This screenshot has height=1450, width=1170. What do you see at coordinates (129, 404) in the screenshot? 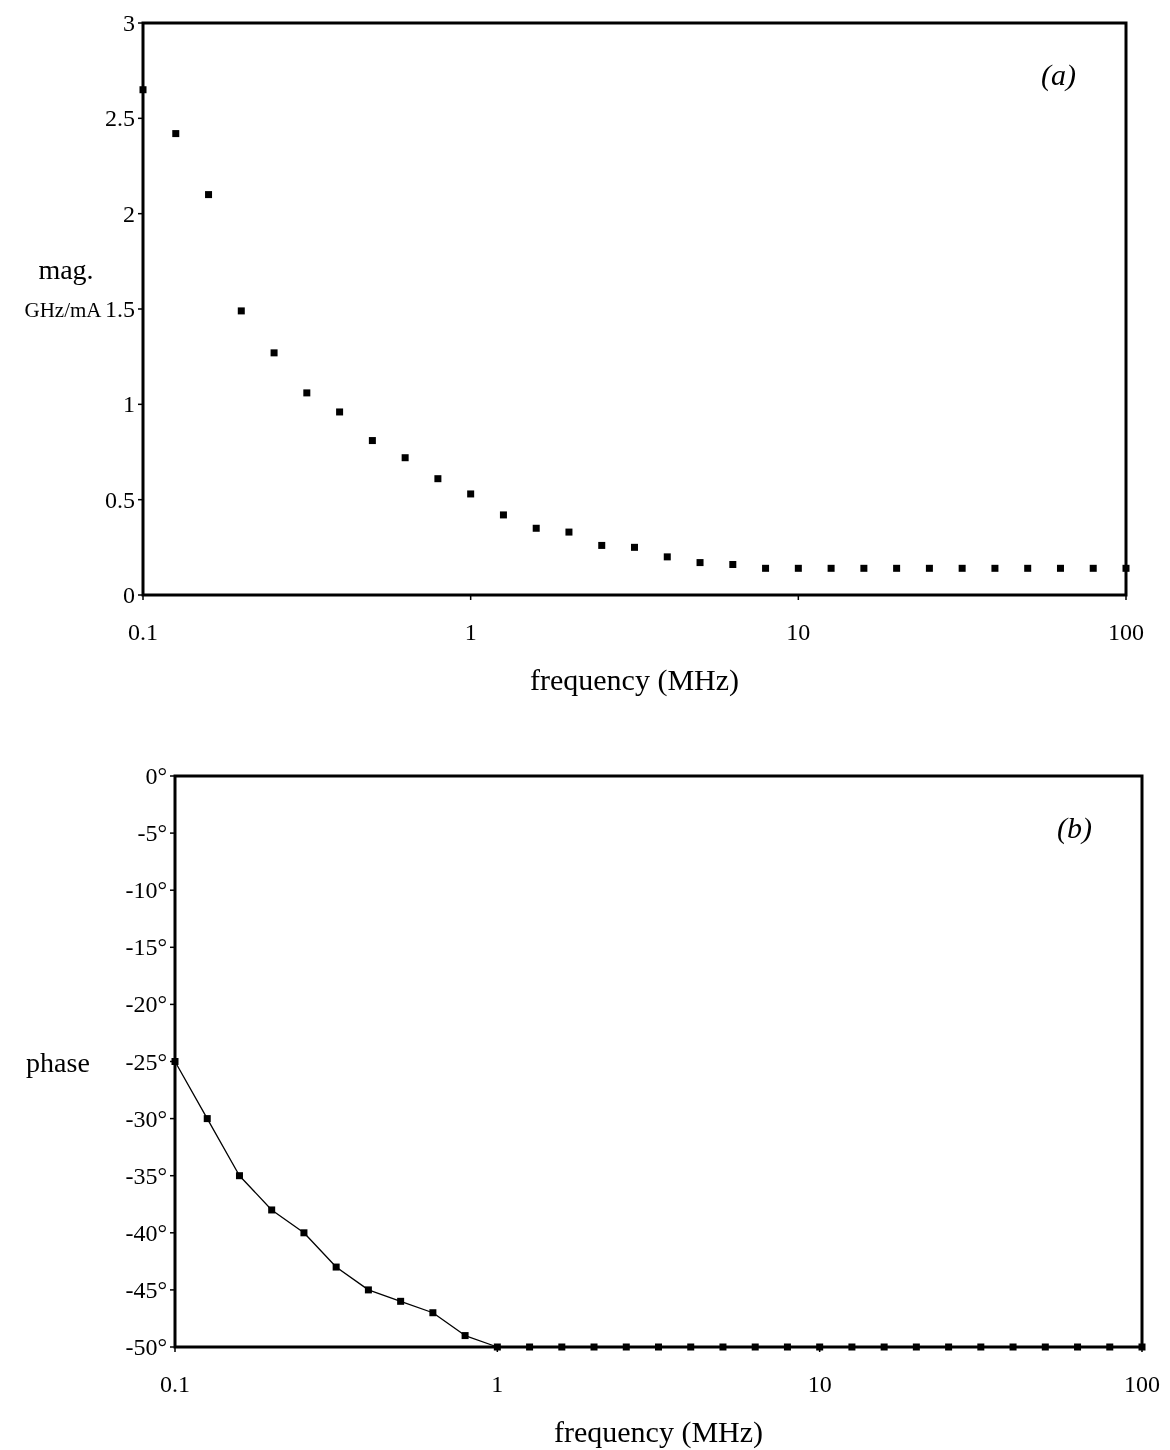
I see `y-tick-label: 1` at bounding box center [129, 404].